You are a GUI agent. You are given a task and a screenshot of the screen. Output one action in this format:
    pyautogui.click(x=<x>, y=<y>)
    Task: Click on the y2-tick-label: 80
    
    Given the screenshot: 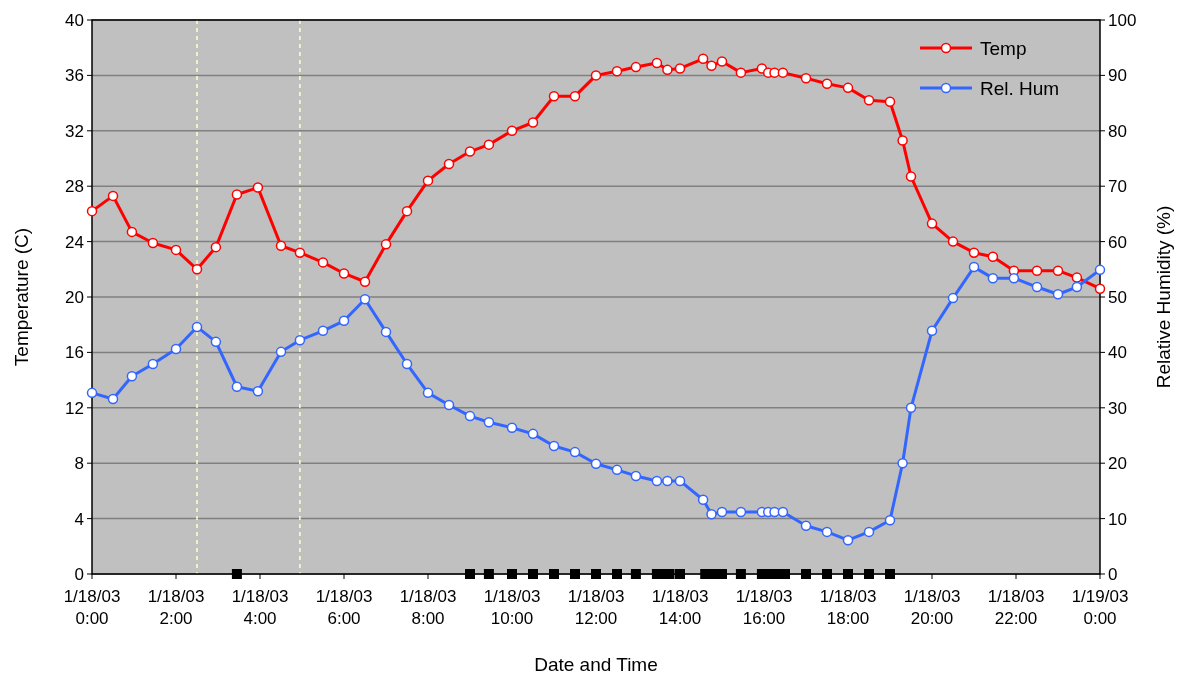 What is the action you would take?
    pyautogui.click(x=1117, y=131)
    